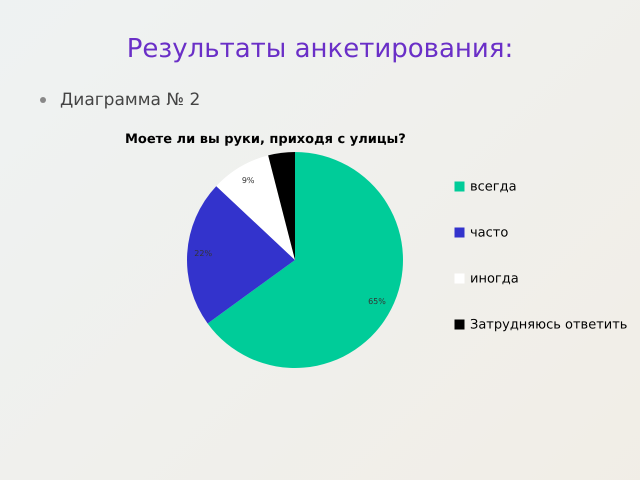  What do you see at coordinates (489, 233) in the screenshot?
I see `legend-label: часто` at bounding box center [489, 233].